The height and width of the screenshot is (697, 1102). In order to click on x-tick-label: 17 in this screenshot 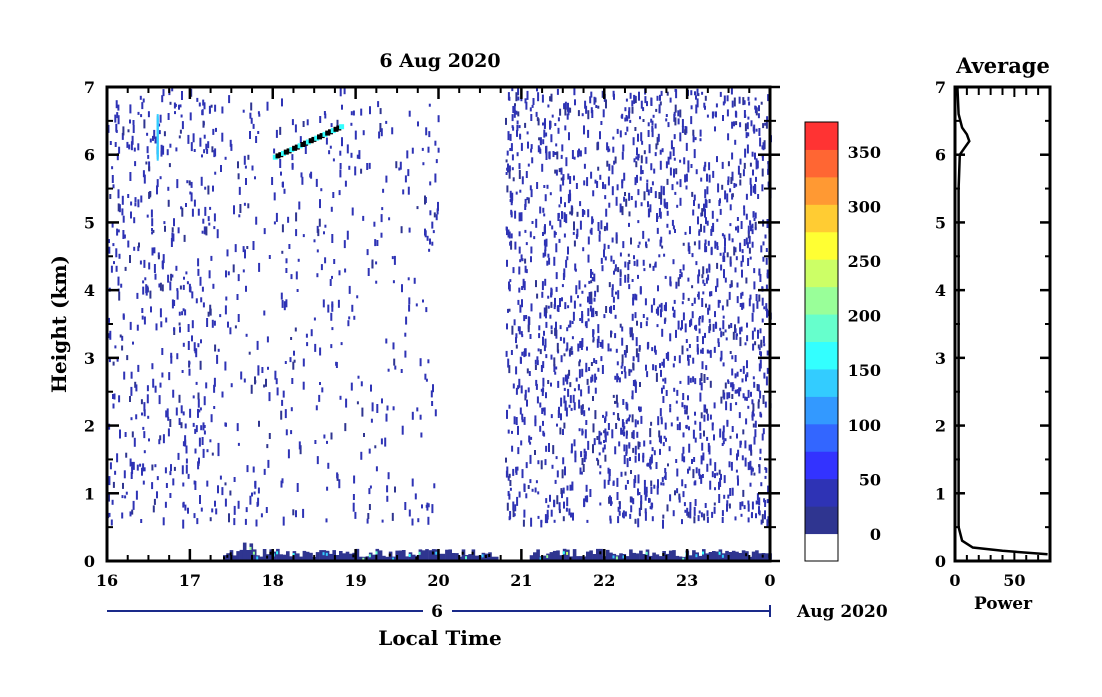, I will do `click(190, 580)`.